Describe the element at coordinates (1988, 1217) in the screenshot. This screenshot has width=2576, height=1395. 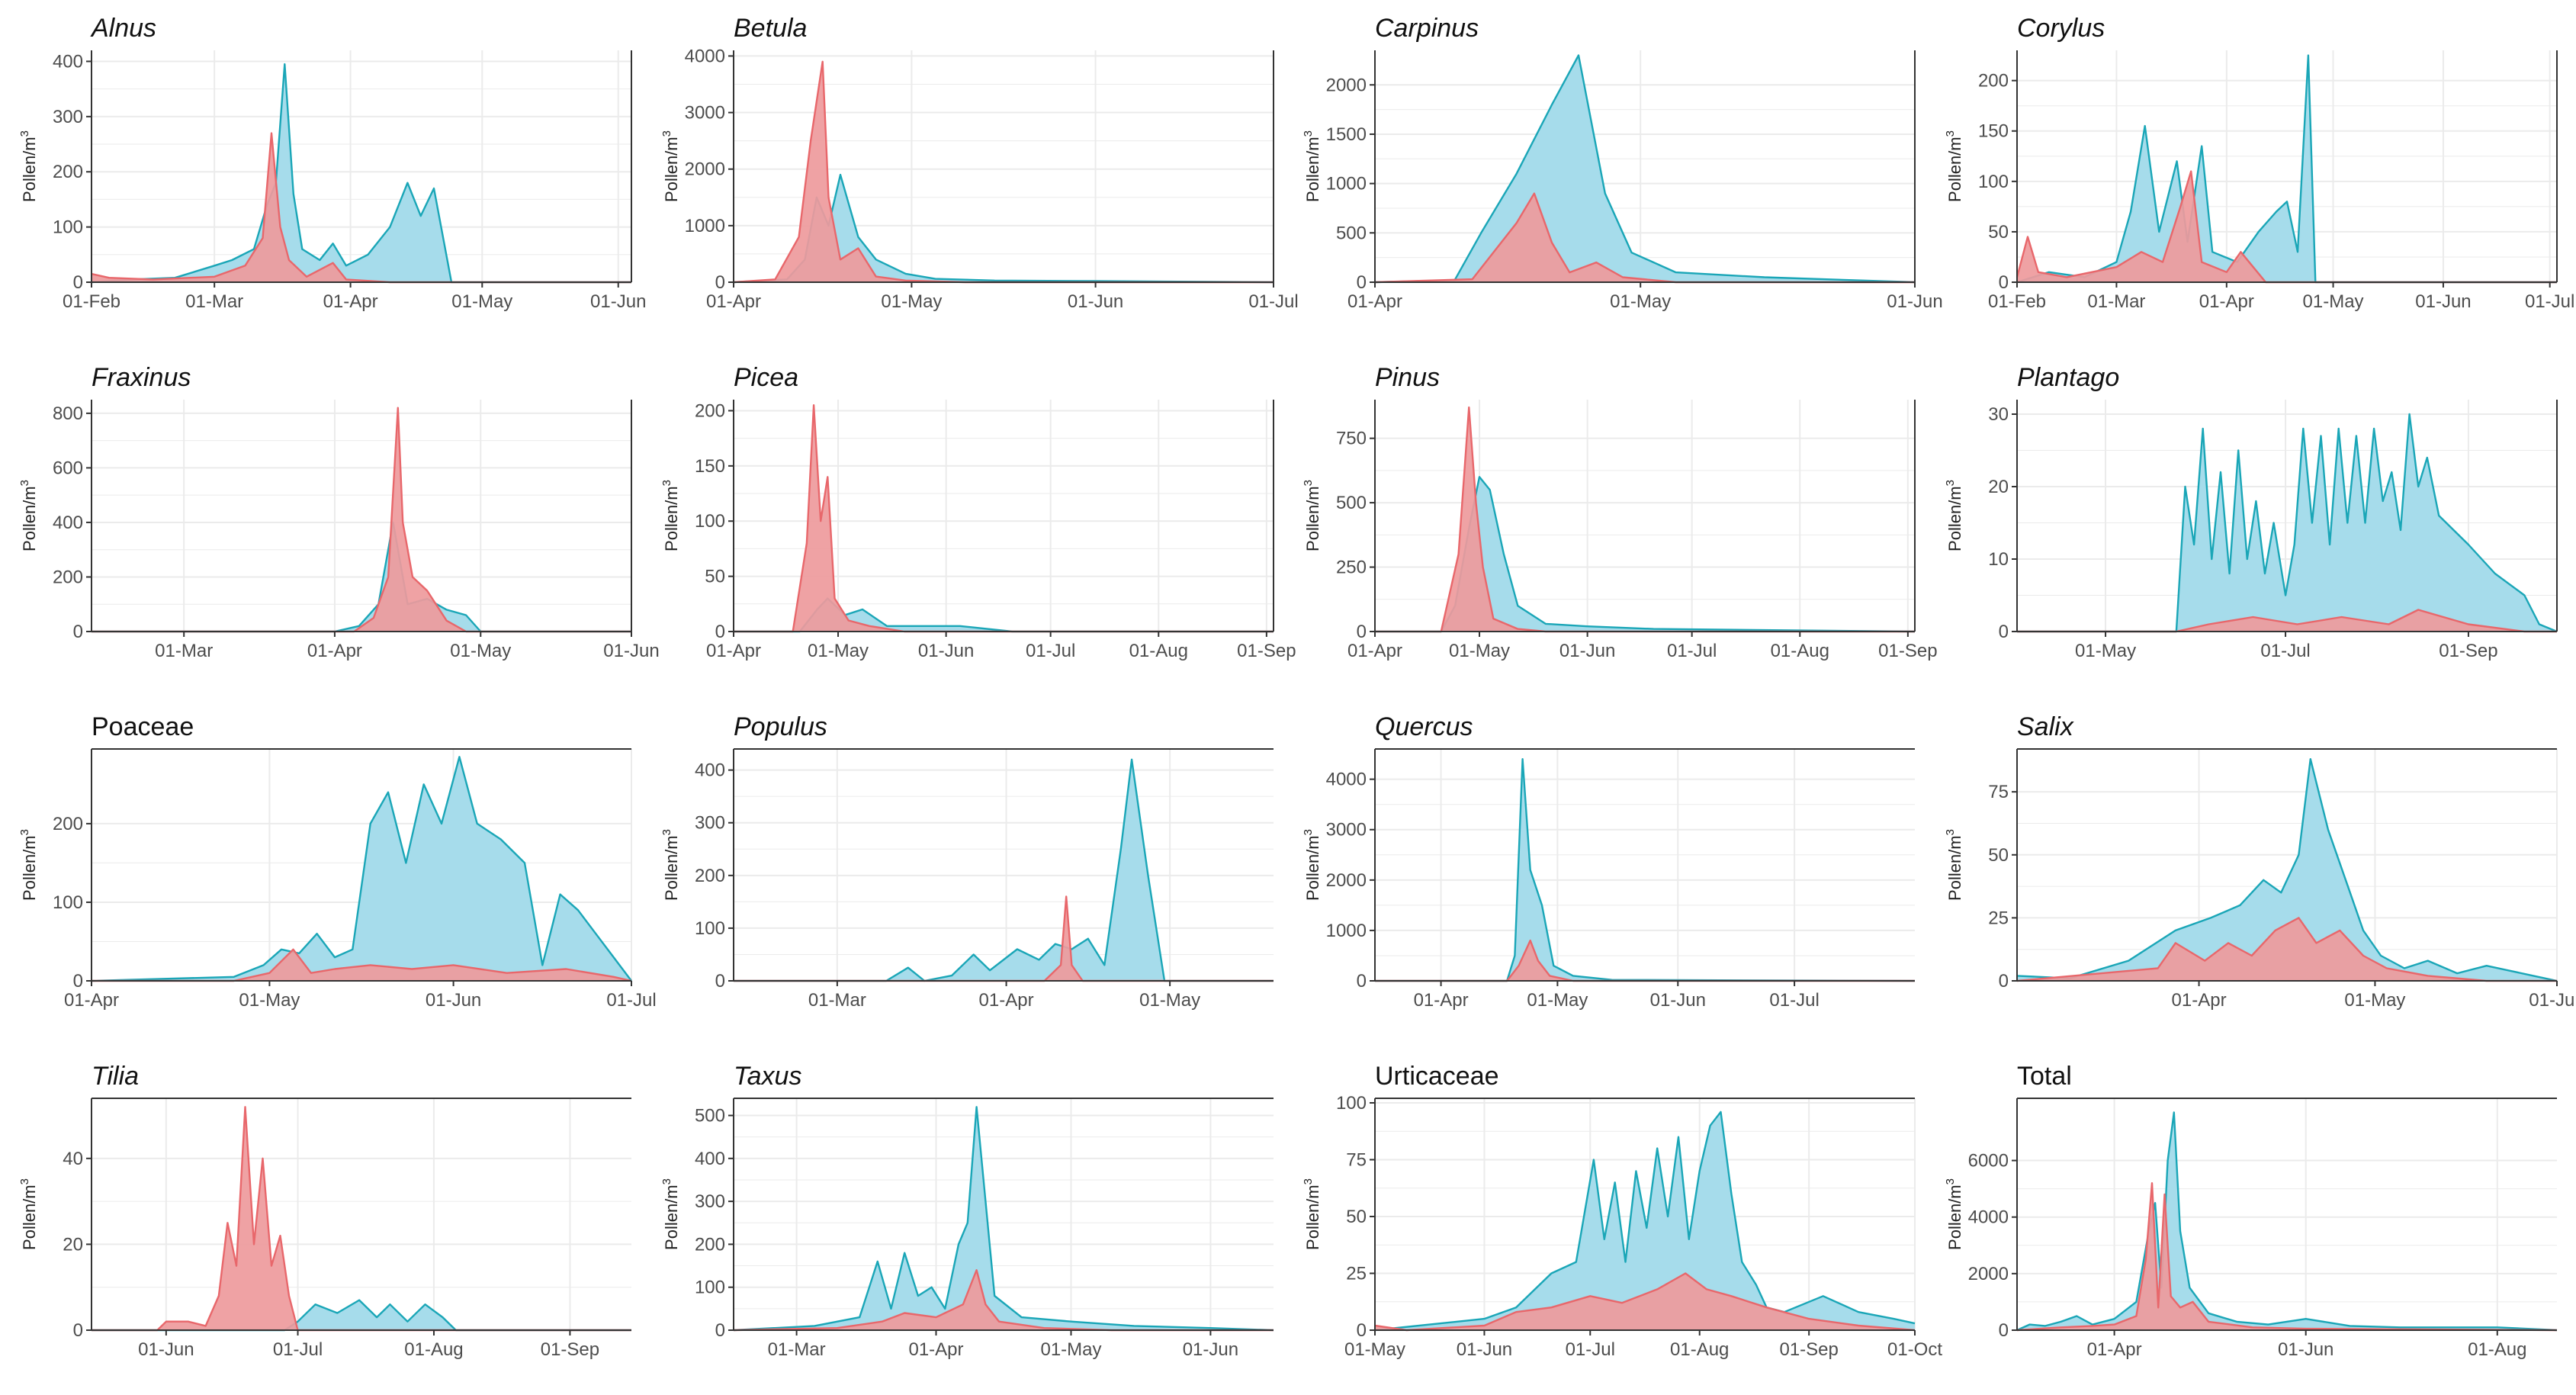
I see `y-tick-label: 4000` at that location.